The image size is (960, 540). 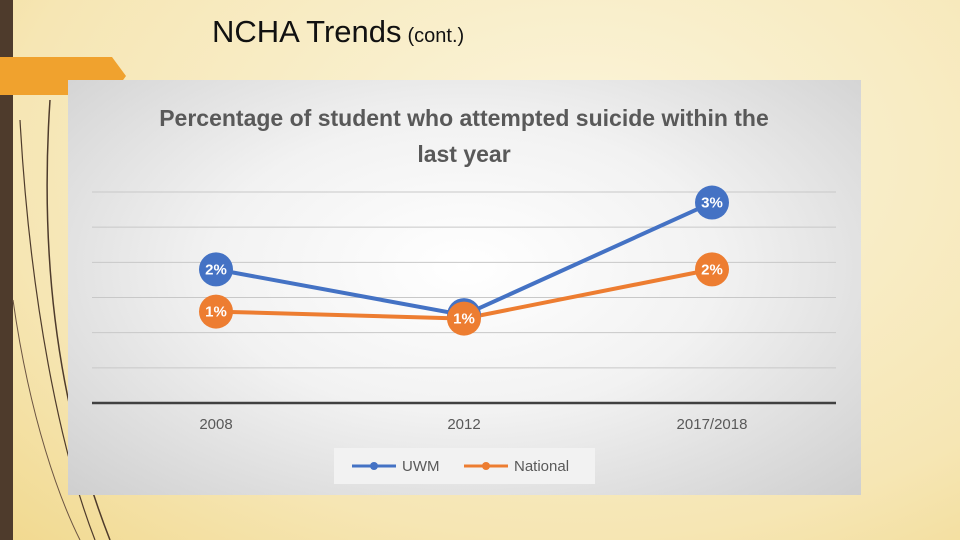 I want to click on data-point: 3%, so click(x=712, y=202).